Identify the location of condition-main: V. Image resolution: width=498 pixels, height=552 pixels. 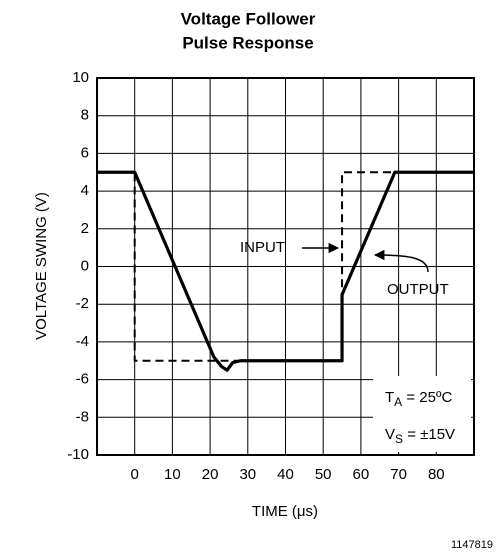
(390, 434).